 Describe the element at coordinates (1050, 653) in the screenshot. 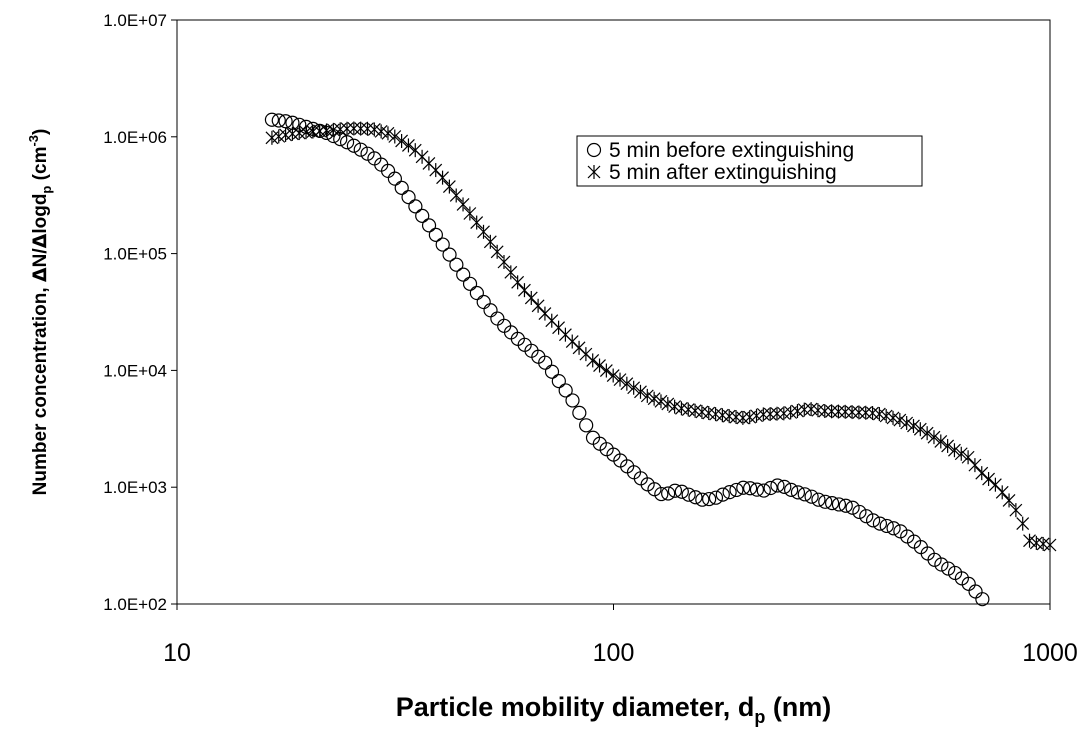

I see `x-tick-label: 1000` at that location.